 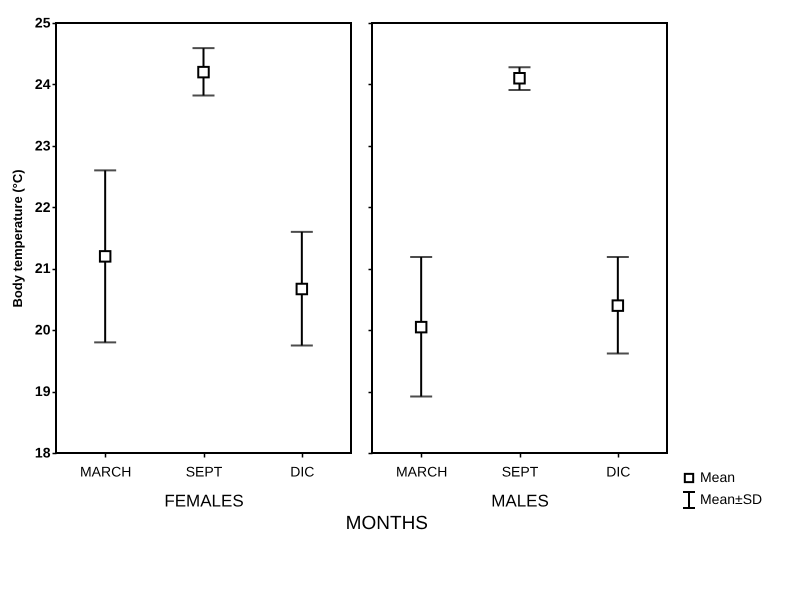 I want to click on text: Mean±SD, so click(x=731, y=499).